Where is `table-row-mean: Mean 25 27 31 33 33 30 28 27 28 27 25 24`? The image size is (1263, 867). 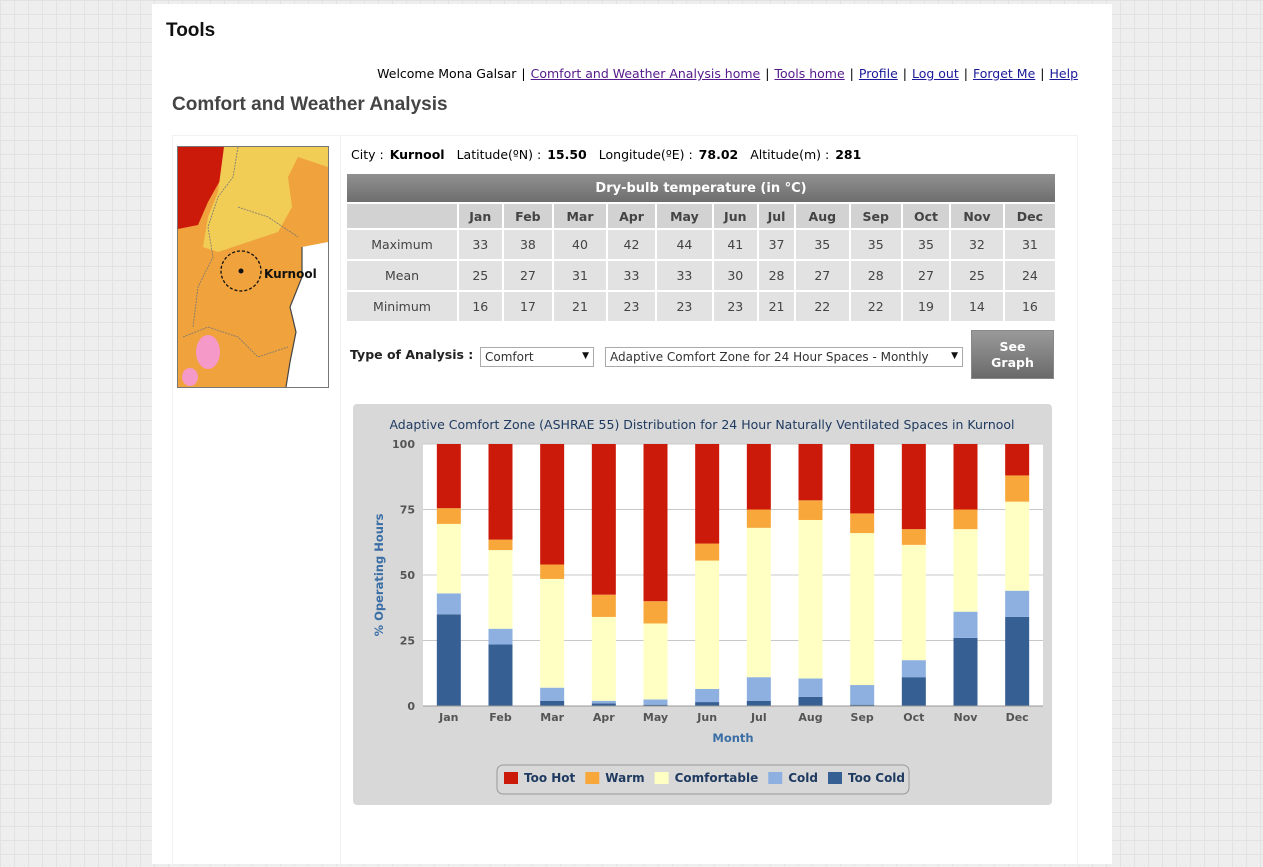 table-row-mean: Mean 25 27 31 33 33 30 28 27 28 27 25 24 is located at coordinates (701, 275).